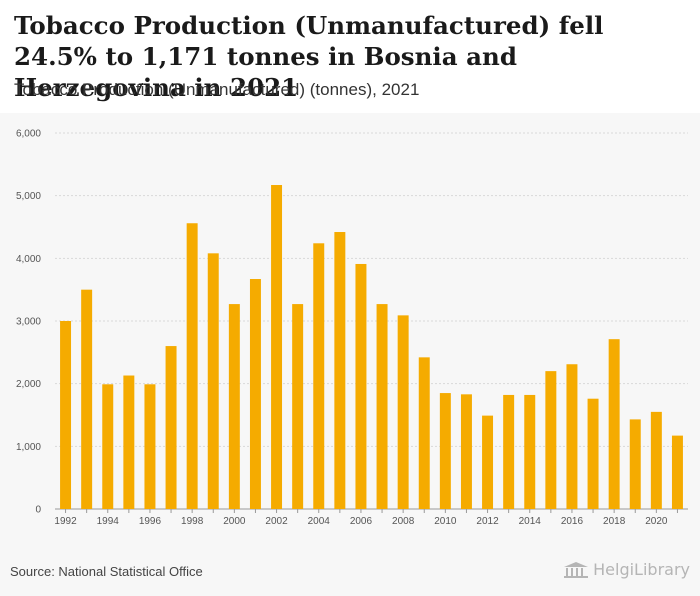  I want to click on y-tick-label: 6,000, so click(28, 134).